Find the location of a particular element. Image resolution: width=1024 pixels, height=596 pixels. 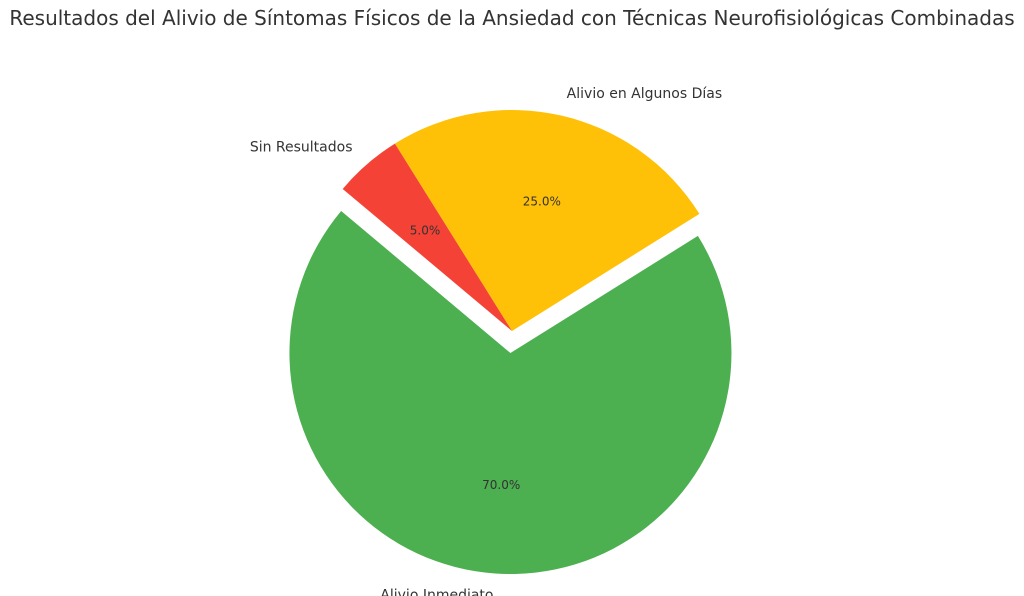

slice-percent-sin-resultados: 5.0% is located at coordinates (425, 230).